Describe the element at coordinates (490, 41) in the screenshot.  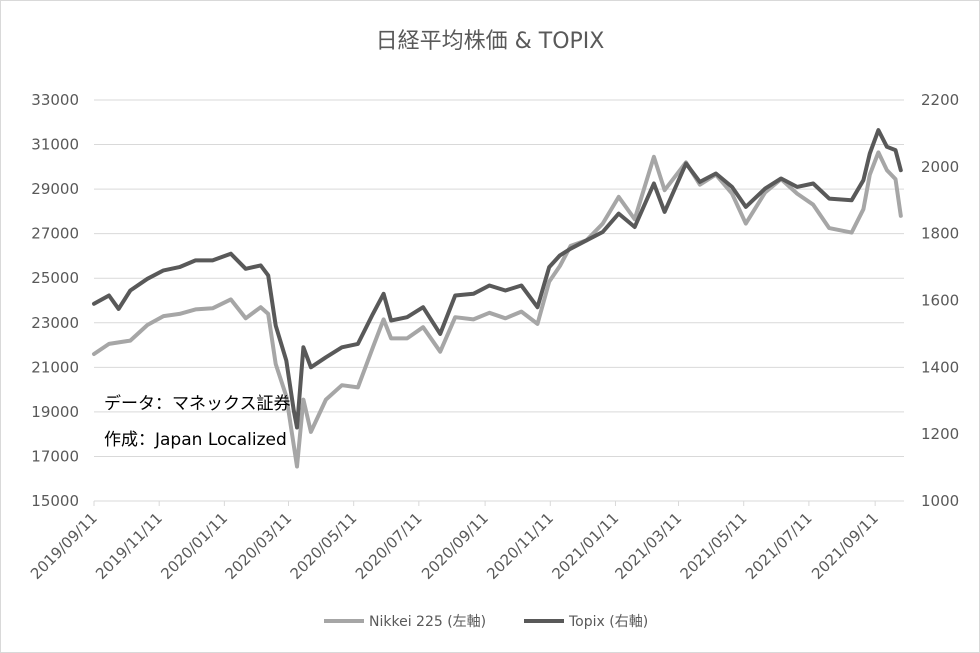
I see `chart-title: 日経平均株価 & TOPIX` at that location.